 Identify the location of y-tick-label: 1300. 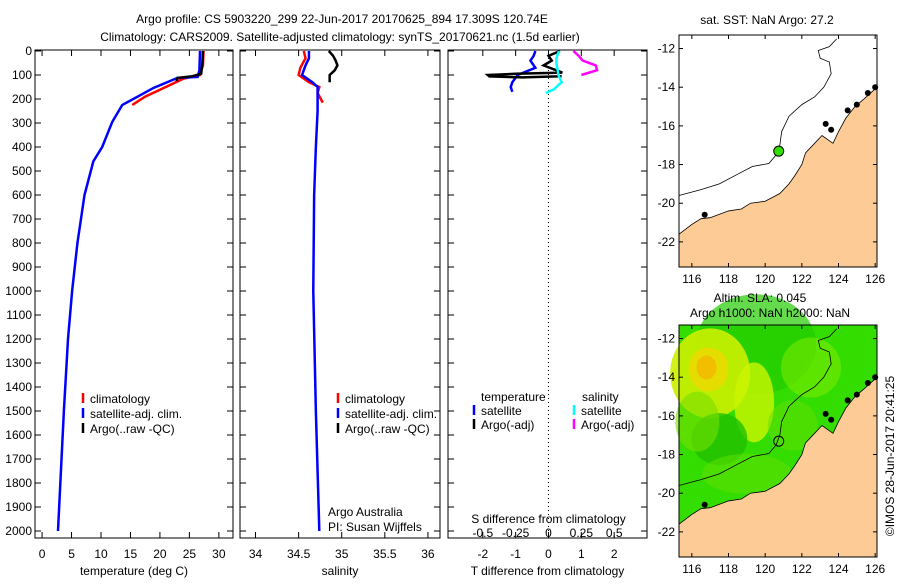
(18, 363).